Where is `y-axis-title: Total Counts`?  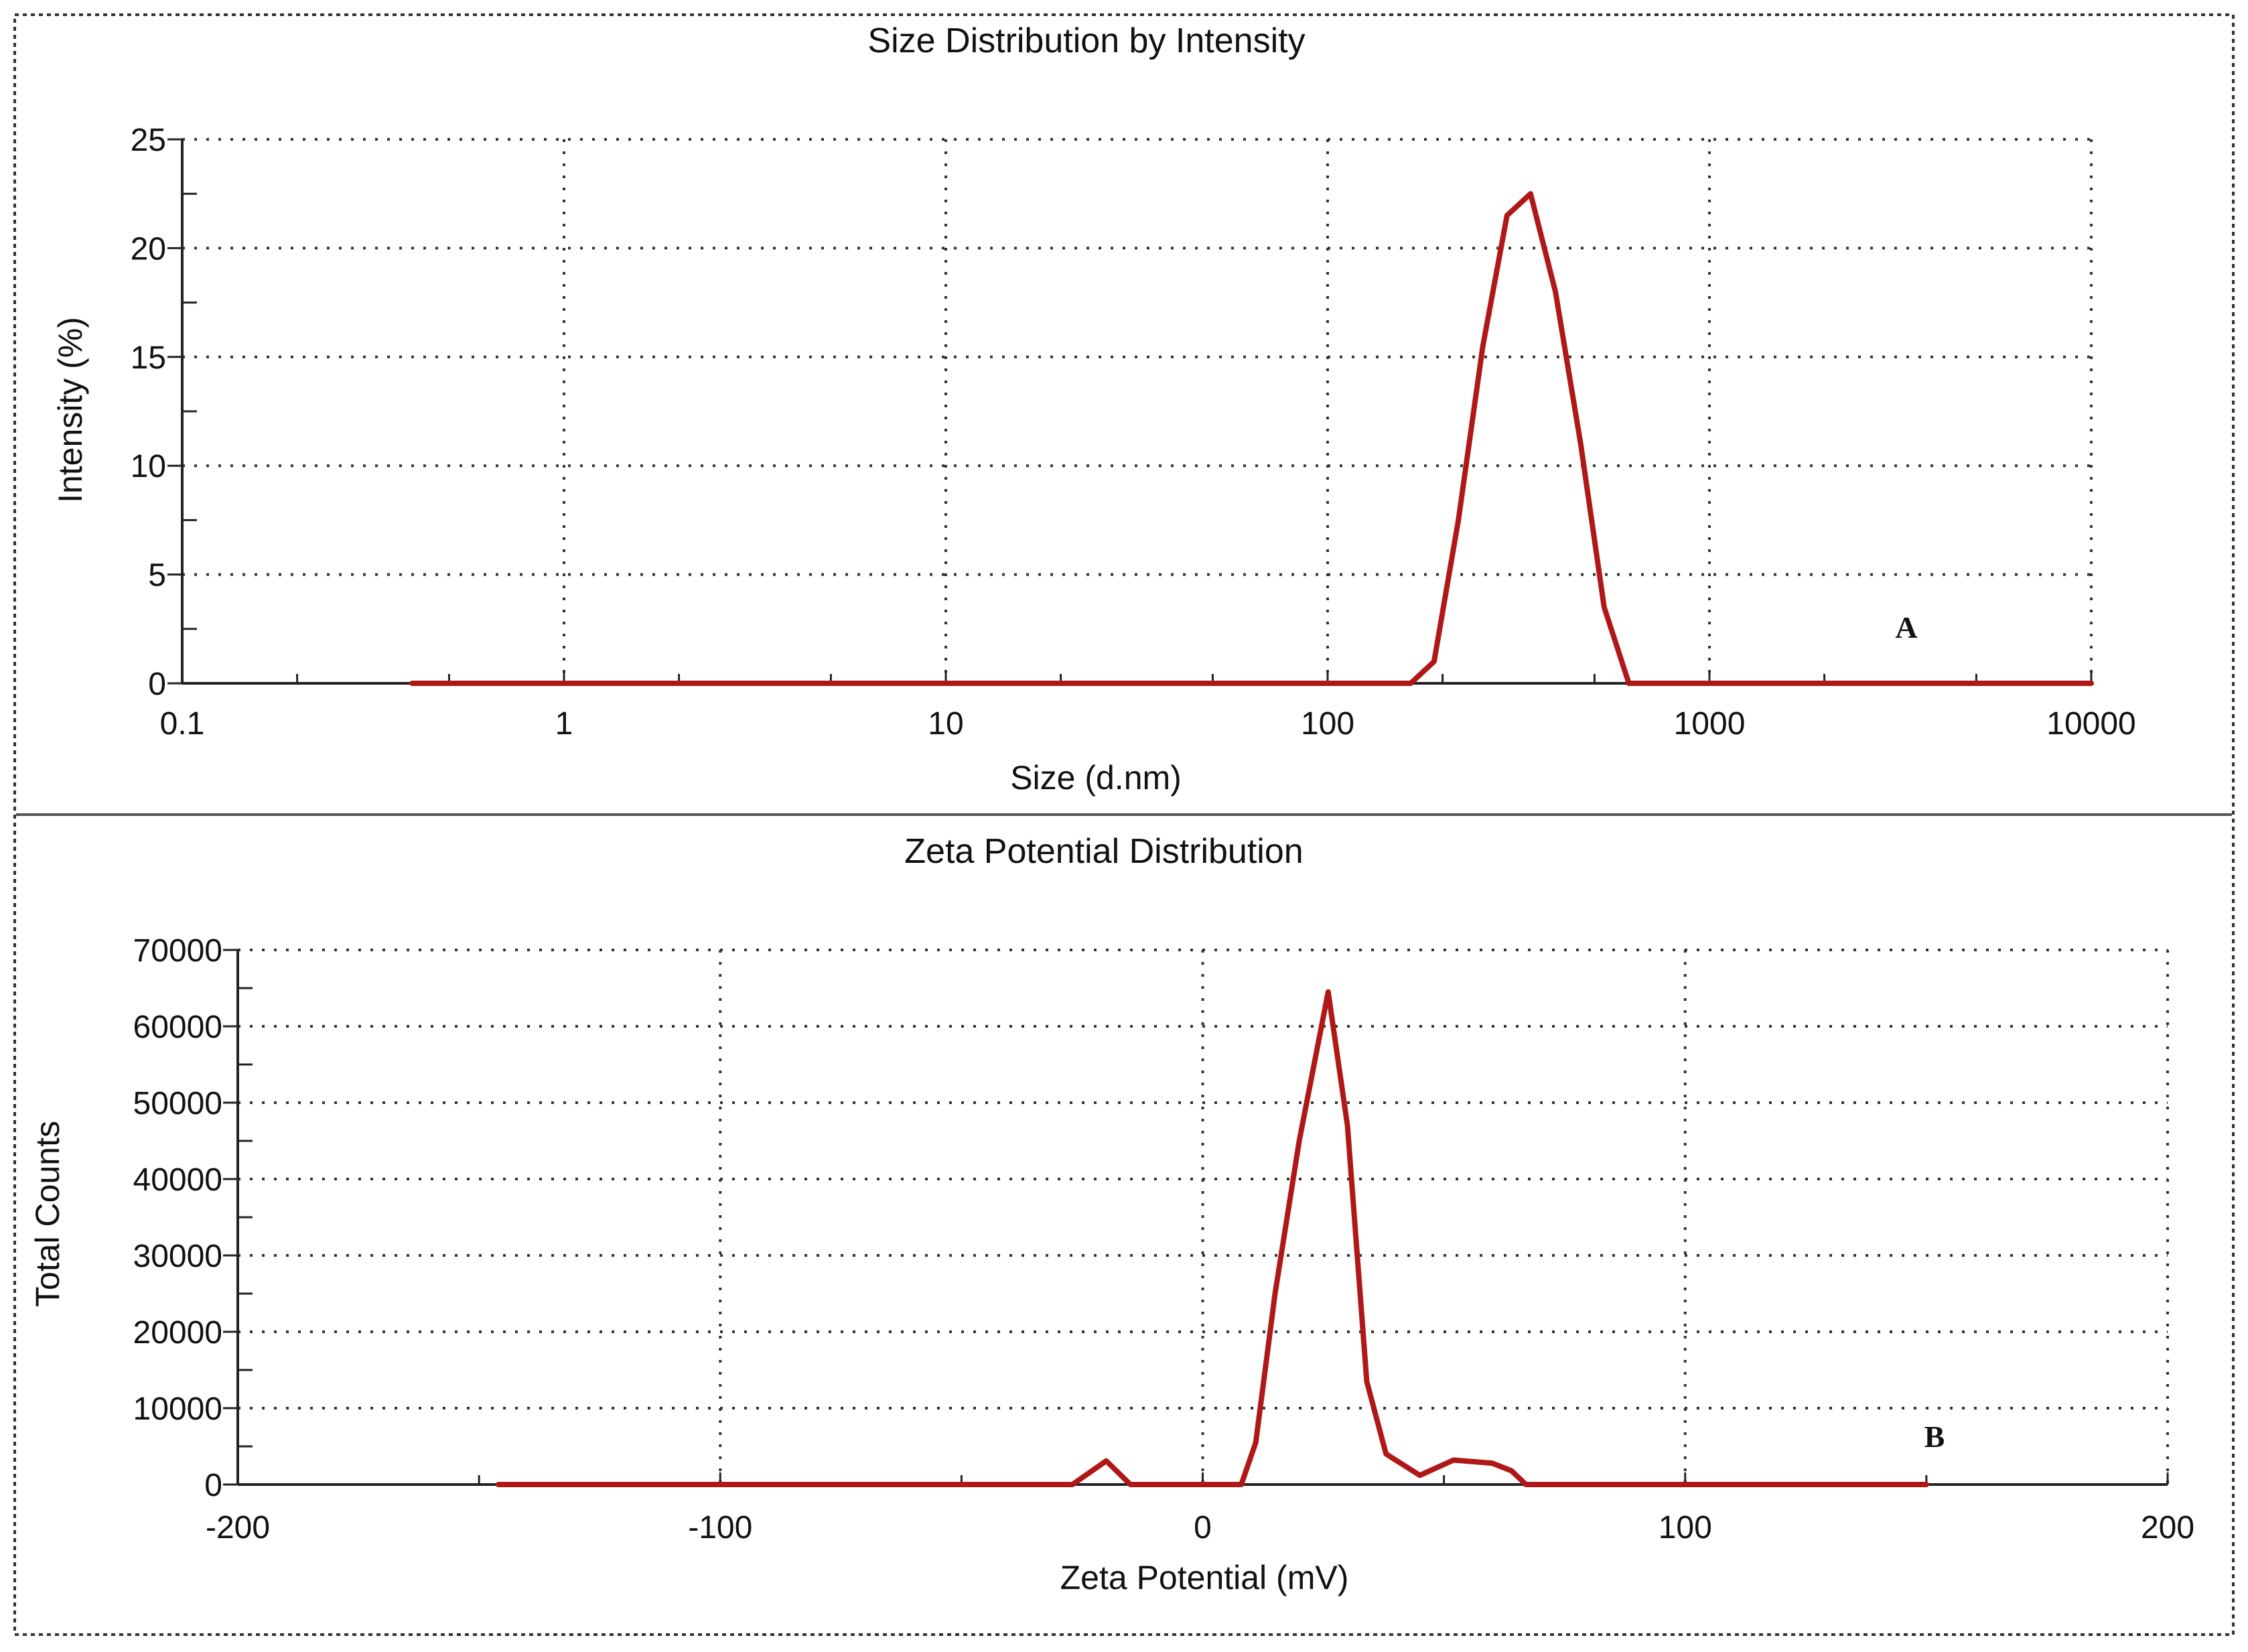 y-axis-title: Total Counts is located at coordinates (47, 1214).